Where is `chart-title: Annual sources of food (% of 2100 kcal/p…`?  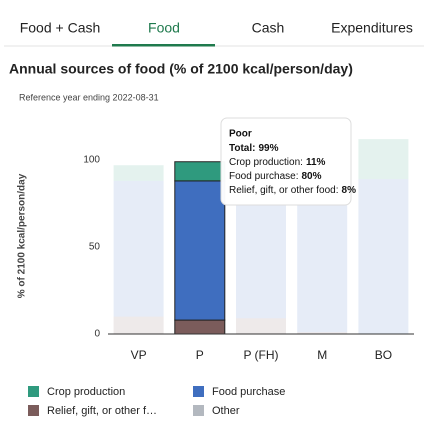 chart-title: Annual sources of food (% of 2100 kcal/p… is located at coordinates (181, 69).